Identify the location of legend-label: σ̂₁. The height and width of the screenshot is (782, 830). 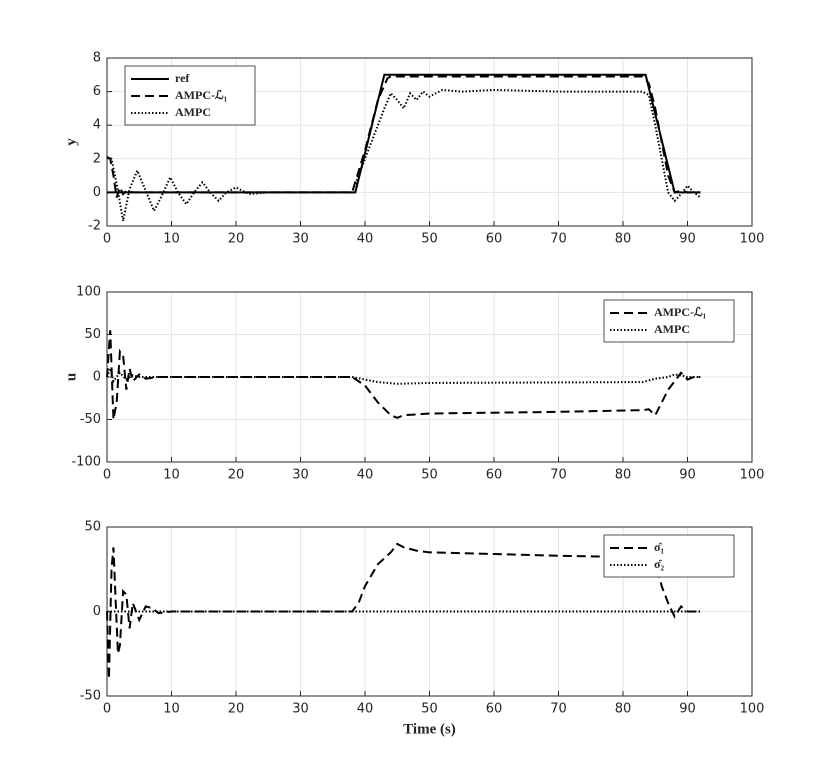
(659, 547).